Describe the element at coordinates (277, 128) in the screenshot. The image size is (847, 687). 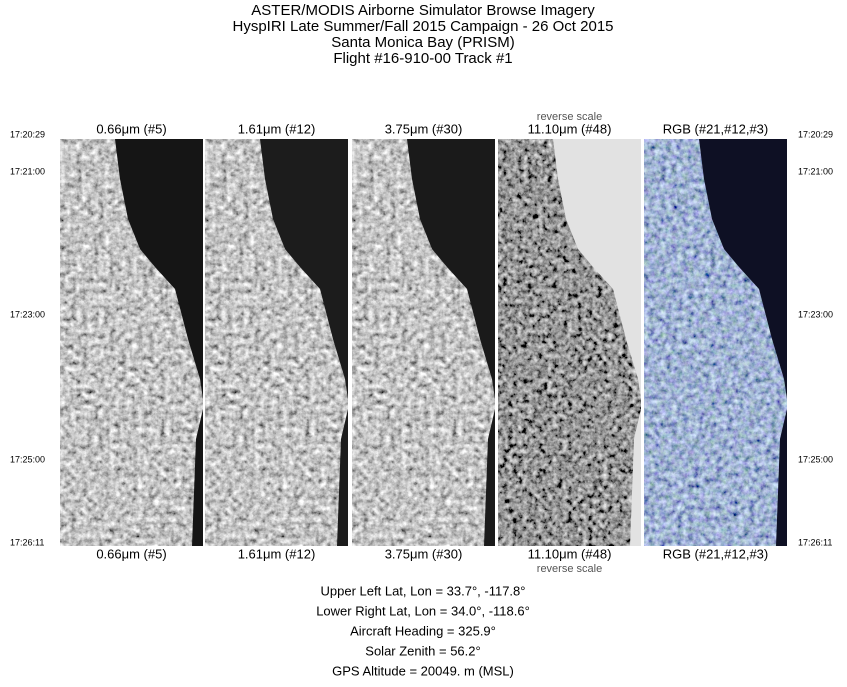
I see `panel-label-top: 1.61μm (#12)` at that location.